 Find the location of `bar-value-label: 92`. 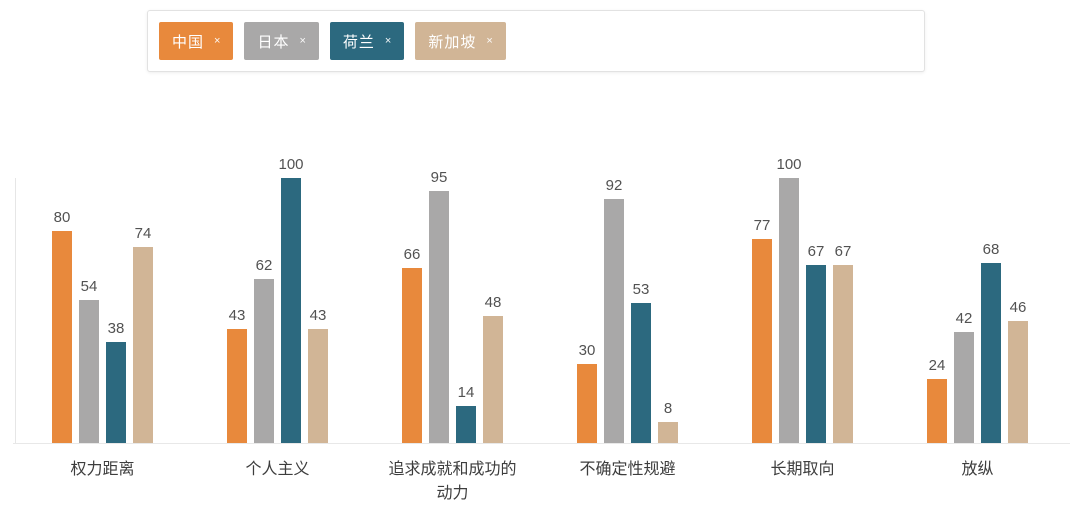

bar-value-label: 92 is located at coordinates (614, 186).